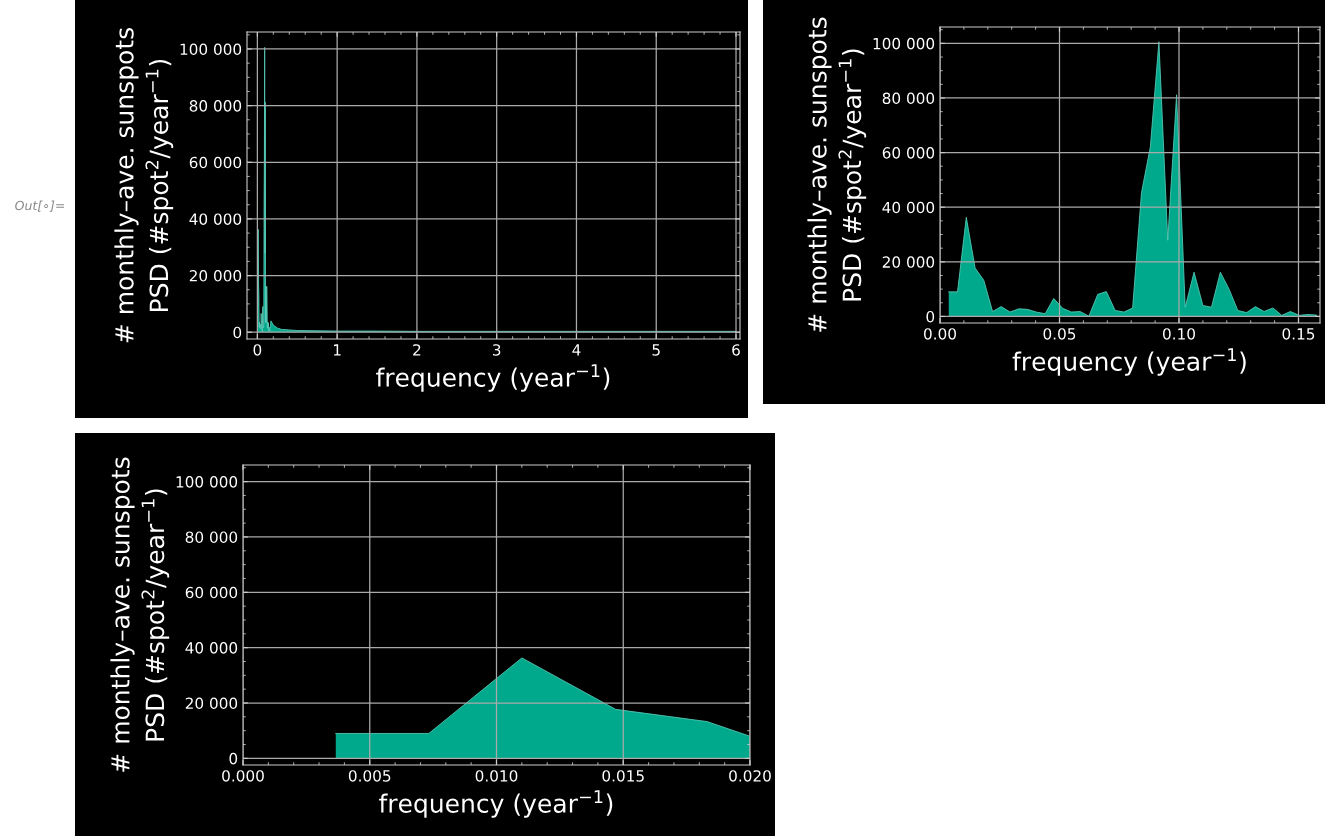 The height and width of the screenshot is (836, 1325). What do you see at coordinates (1059, 334) in the screenshot?
I see `x-tick-label: 0.05` at bounding box center [1059, 334].